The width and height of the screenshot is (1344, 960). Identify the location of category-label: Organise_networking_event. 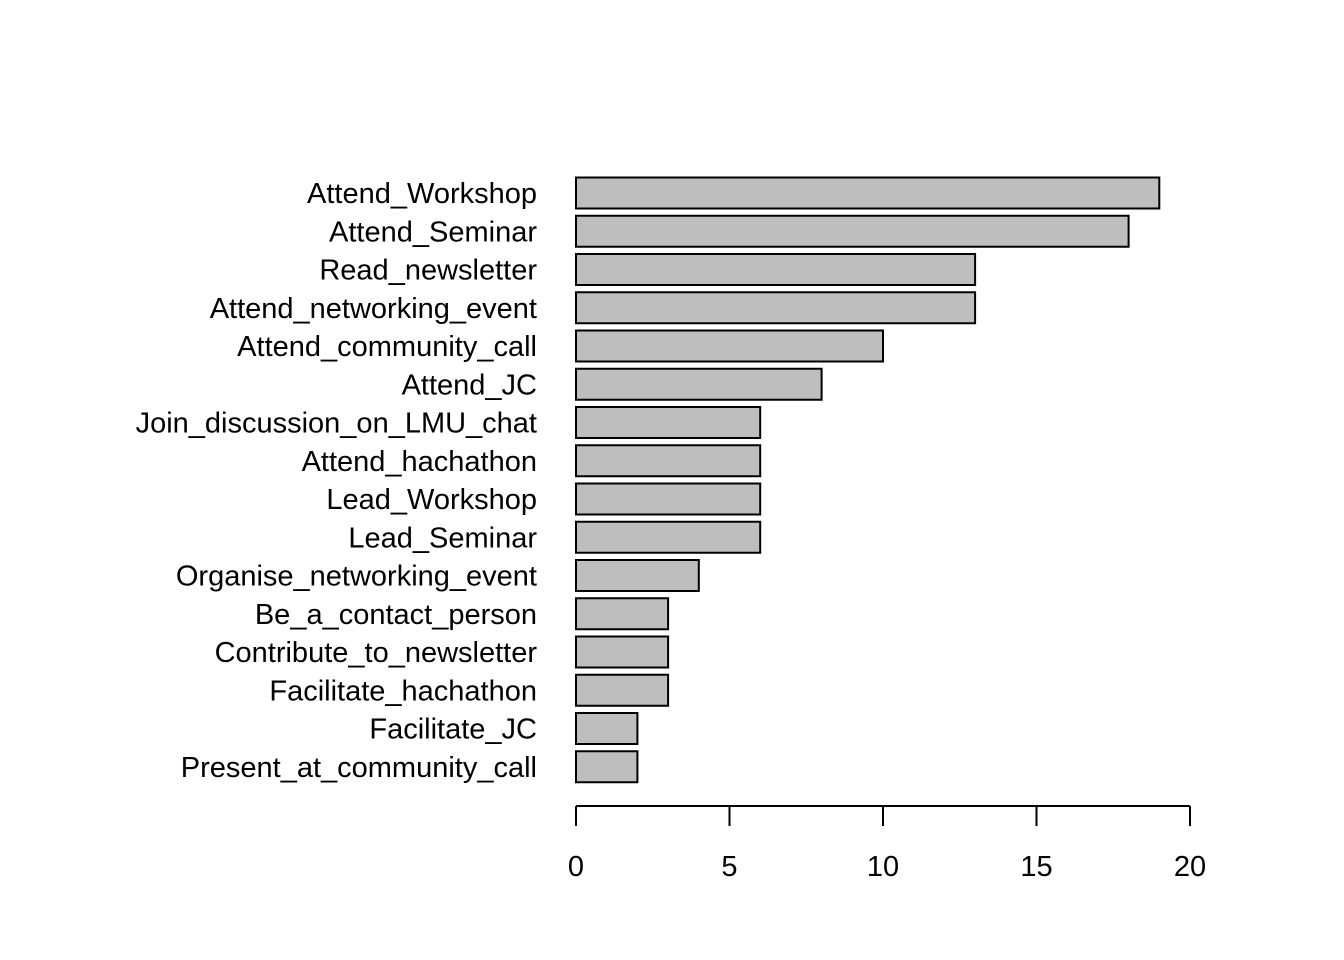
(356, 577).